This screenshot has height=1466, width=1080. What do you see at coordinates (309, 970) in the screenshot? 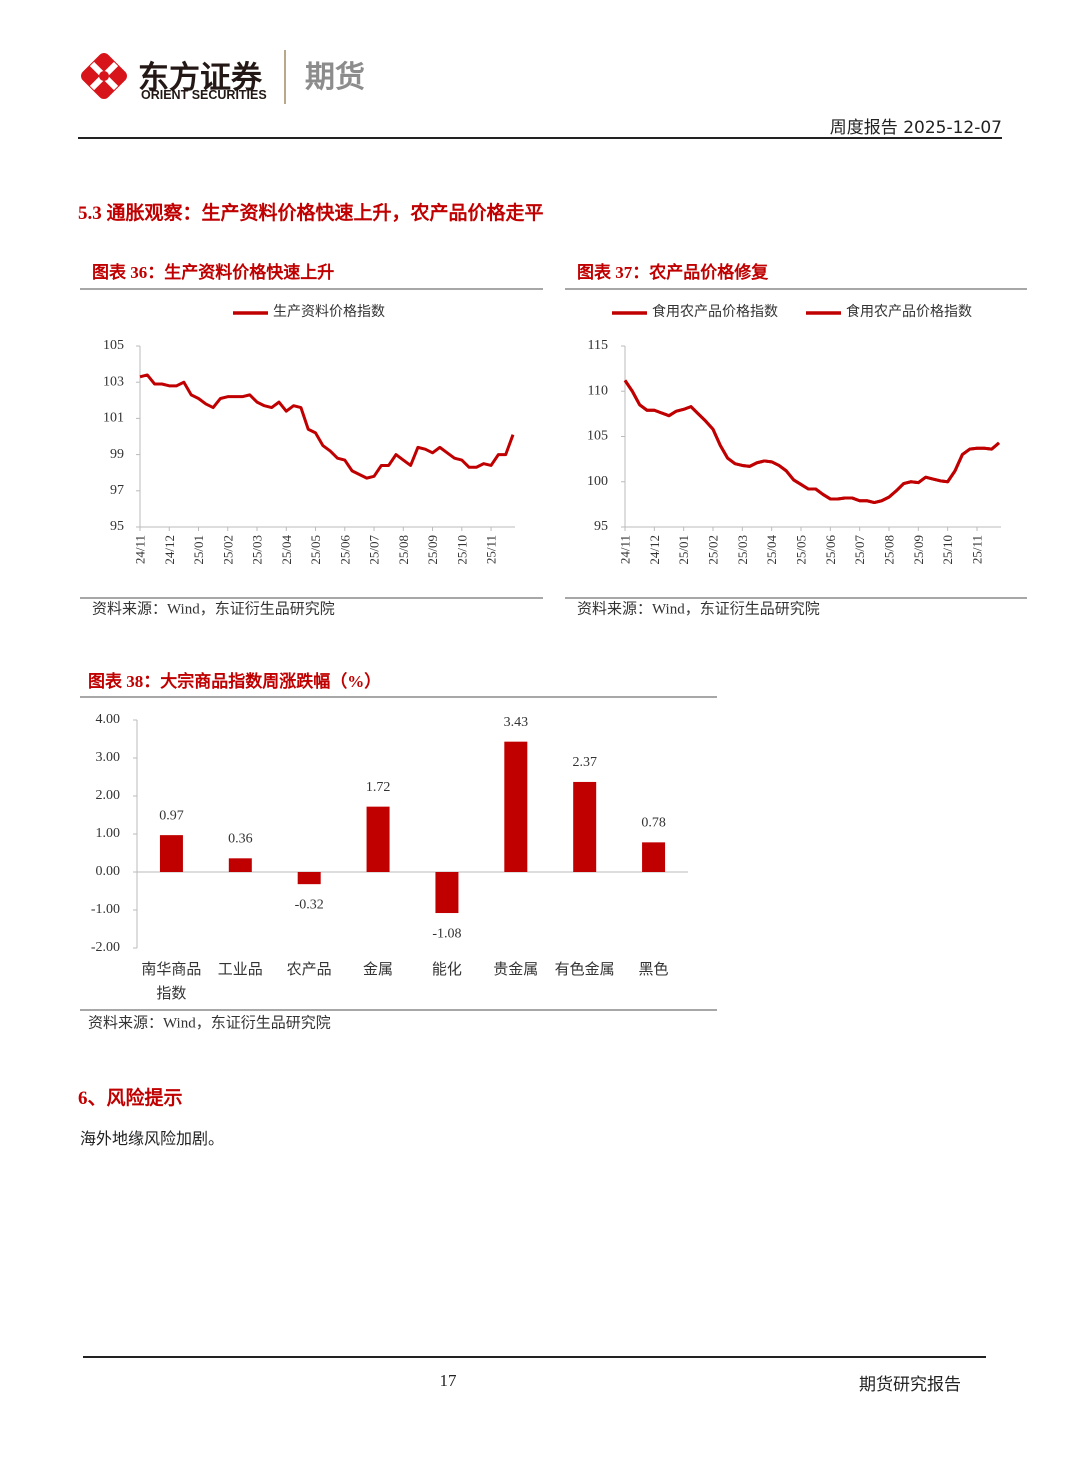
I see `x-tick-label: 农产品` at bounding box center [309, 970].